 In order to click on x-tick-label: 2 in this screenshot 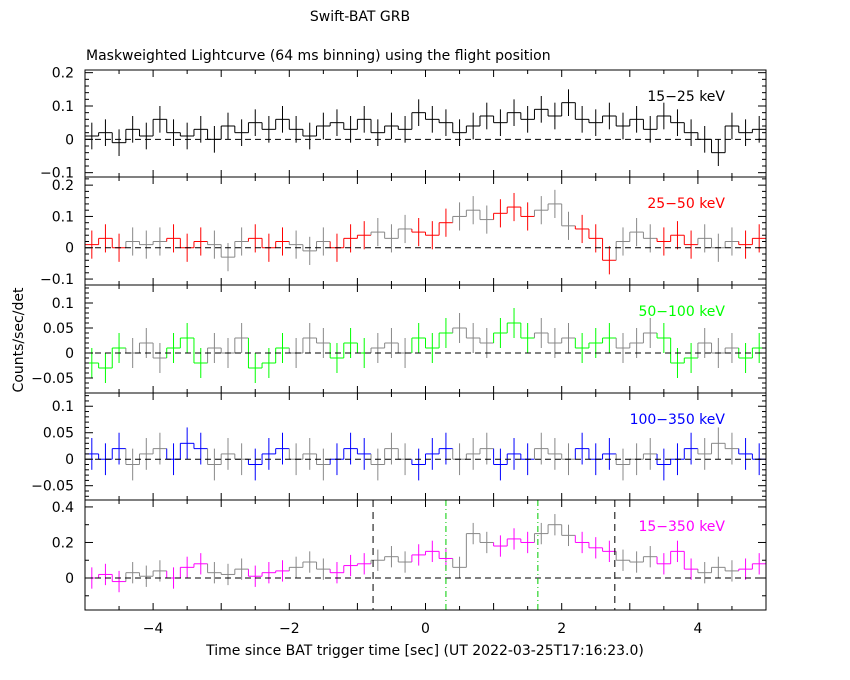, I will do `click(561, 629)`.